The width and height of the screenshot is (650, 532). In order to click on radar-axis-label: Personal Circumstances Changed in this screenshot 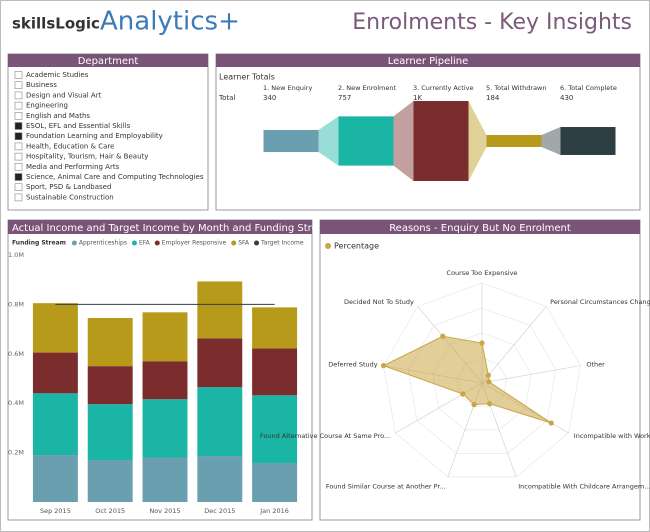, I will do `click(600, 302)`.